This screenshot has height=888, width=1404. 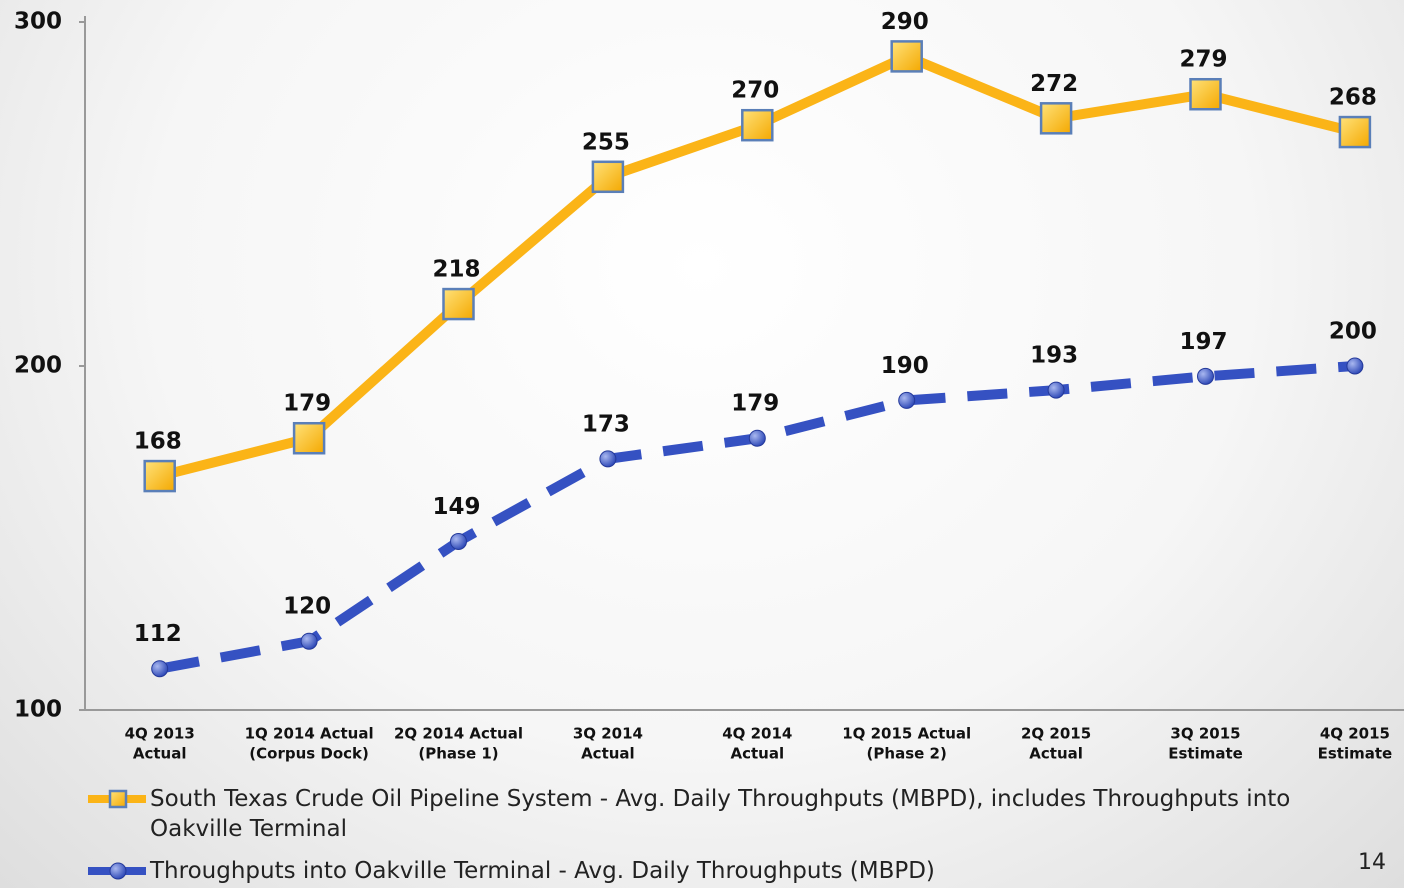 What do you see at coordinates (1205, 734) in the screenshot?
I see `x-tick-label: 3Q 2015` at bounding box center [1205, 734].